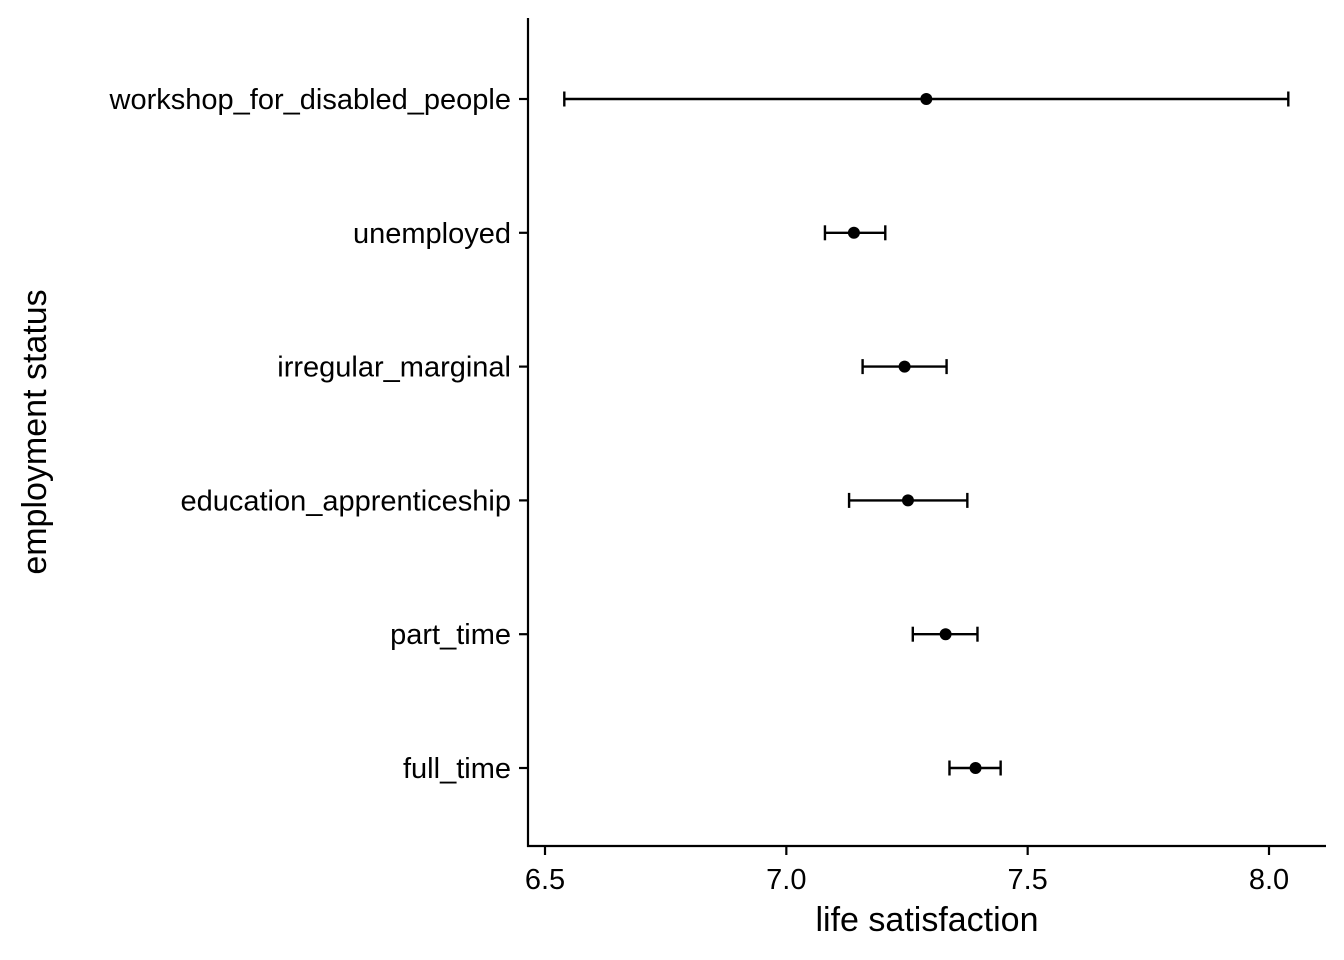 The width and height of the screenshot is (1344, 960). I want to click on x-axis-ticks: 6.5 7.0 7.5 8.0, so click(907, 871).